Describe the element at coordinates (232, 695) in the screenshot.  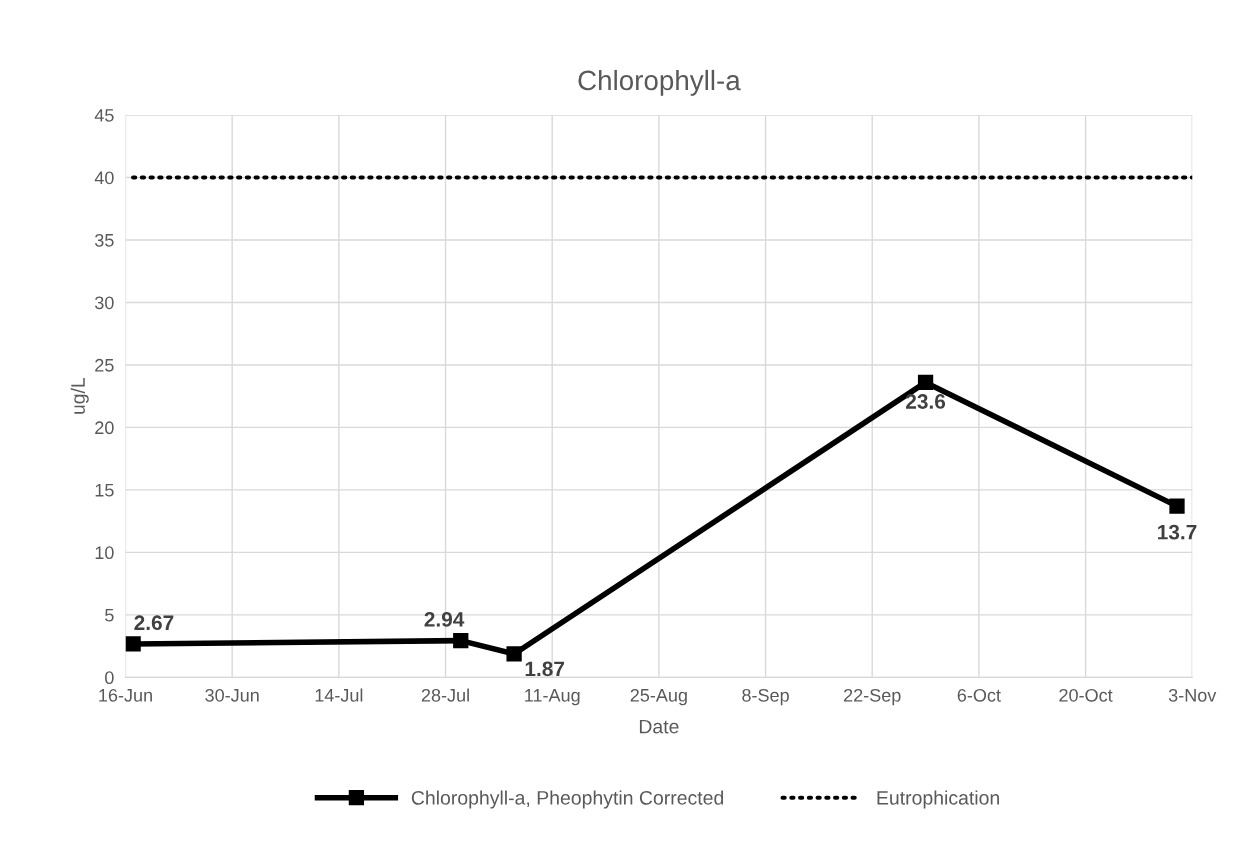
I see `x-tick-label: 30-Jun` at that location.